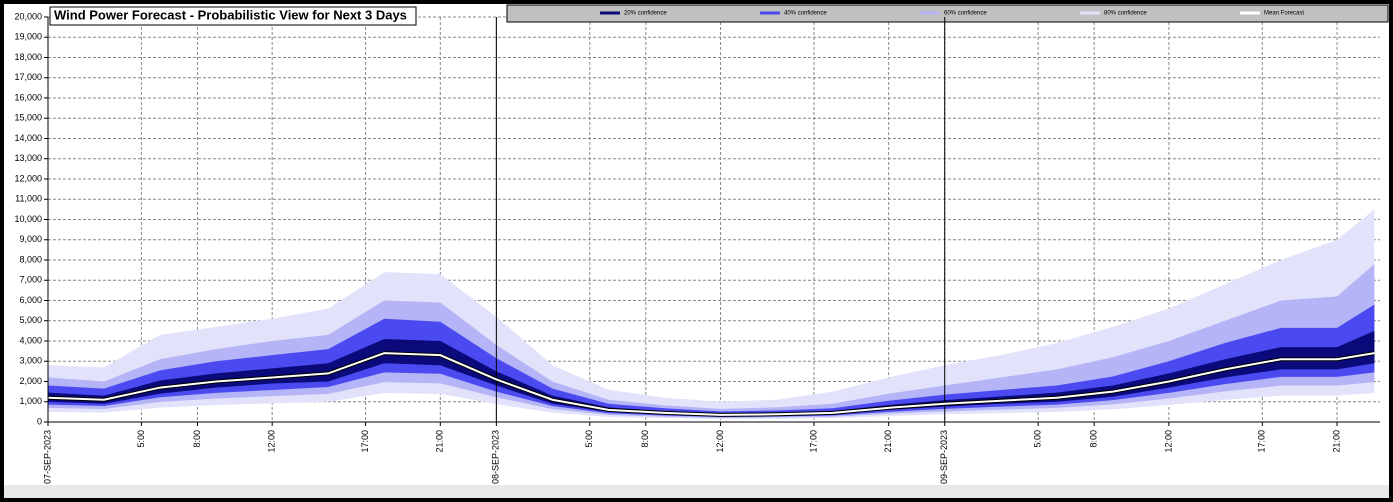 The image size is (1393, 502). I want to click on y-tick-label: 13,000, so click(28, 158).